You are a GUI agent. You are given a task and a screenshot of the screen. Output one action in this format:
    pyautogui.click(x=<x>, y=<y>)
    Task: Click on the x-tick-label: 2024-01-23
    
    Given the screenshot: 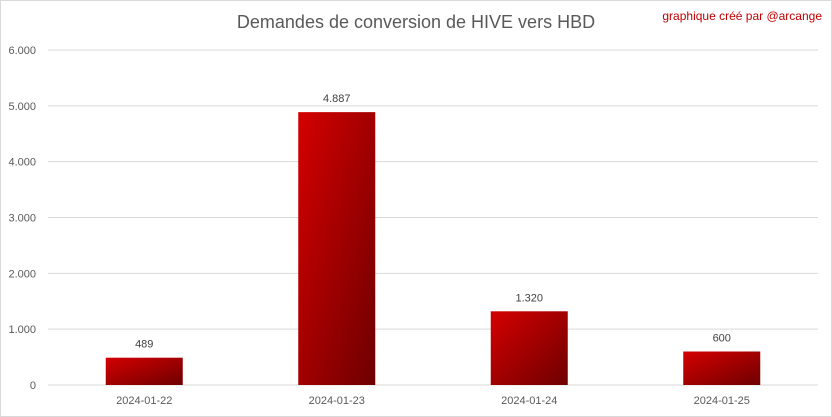 What is the action you would take?
    pyautogui.click(x=337, y=401)
    